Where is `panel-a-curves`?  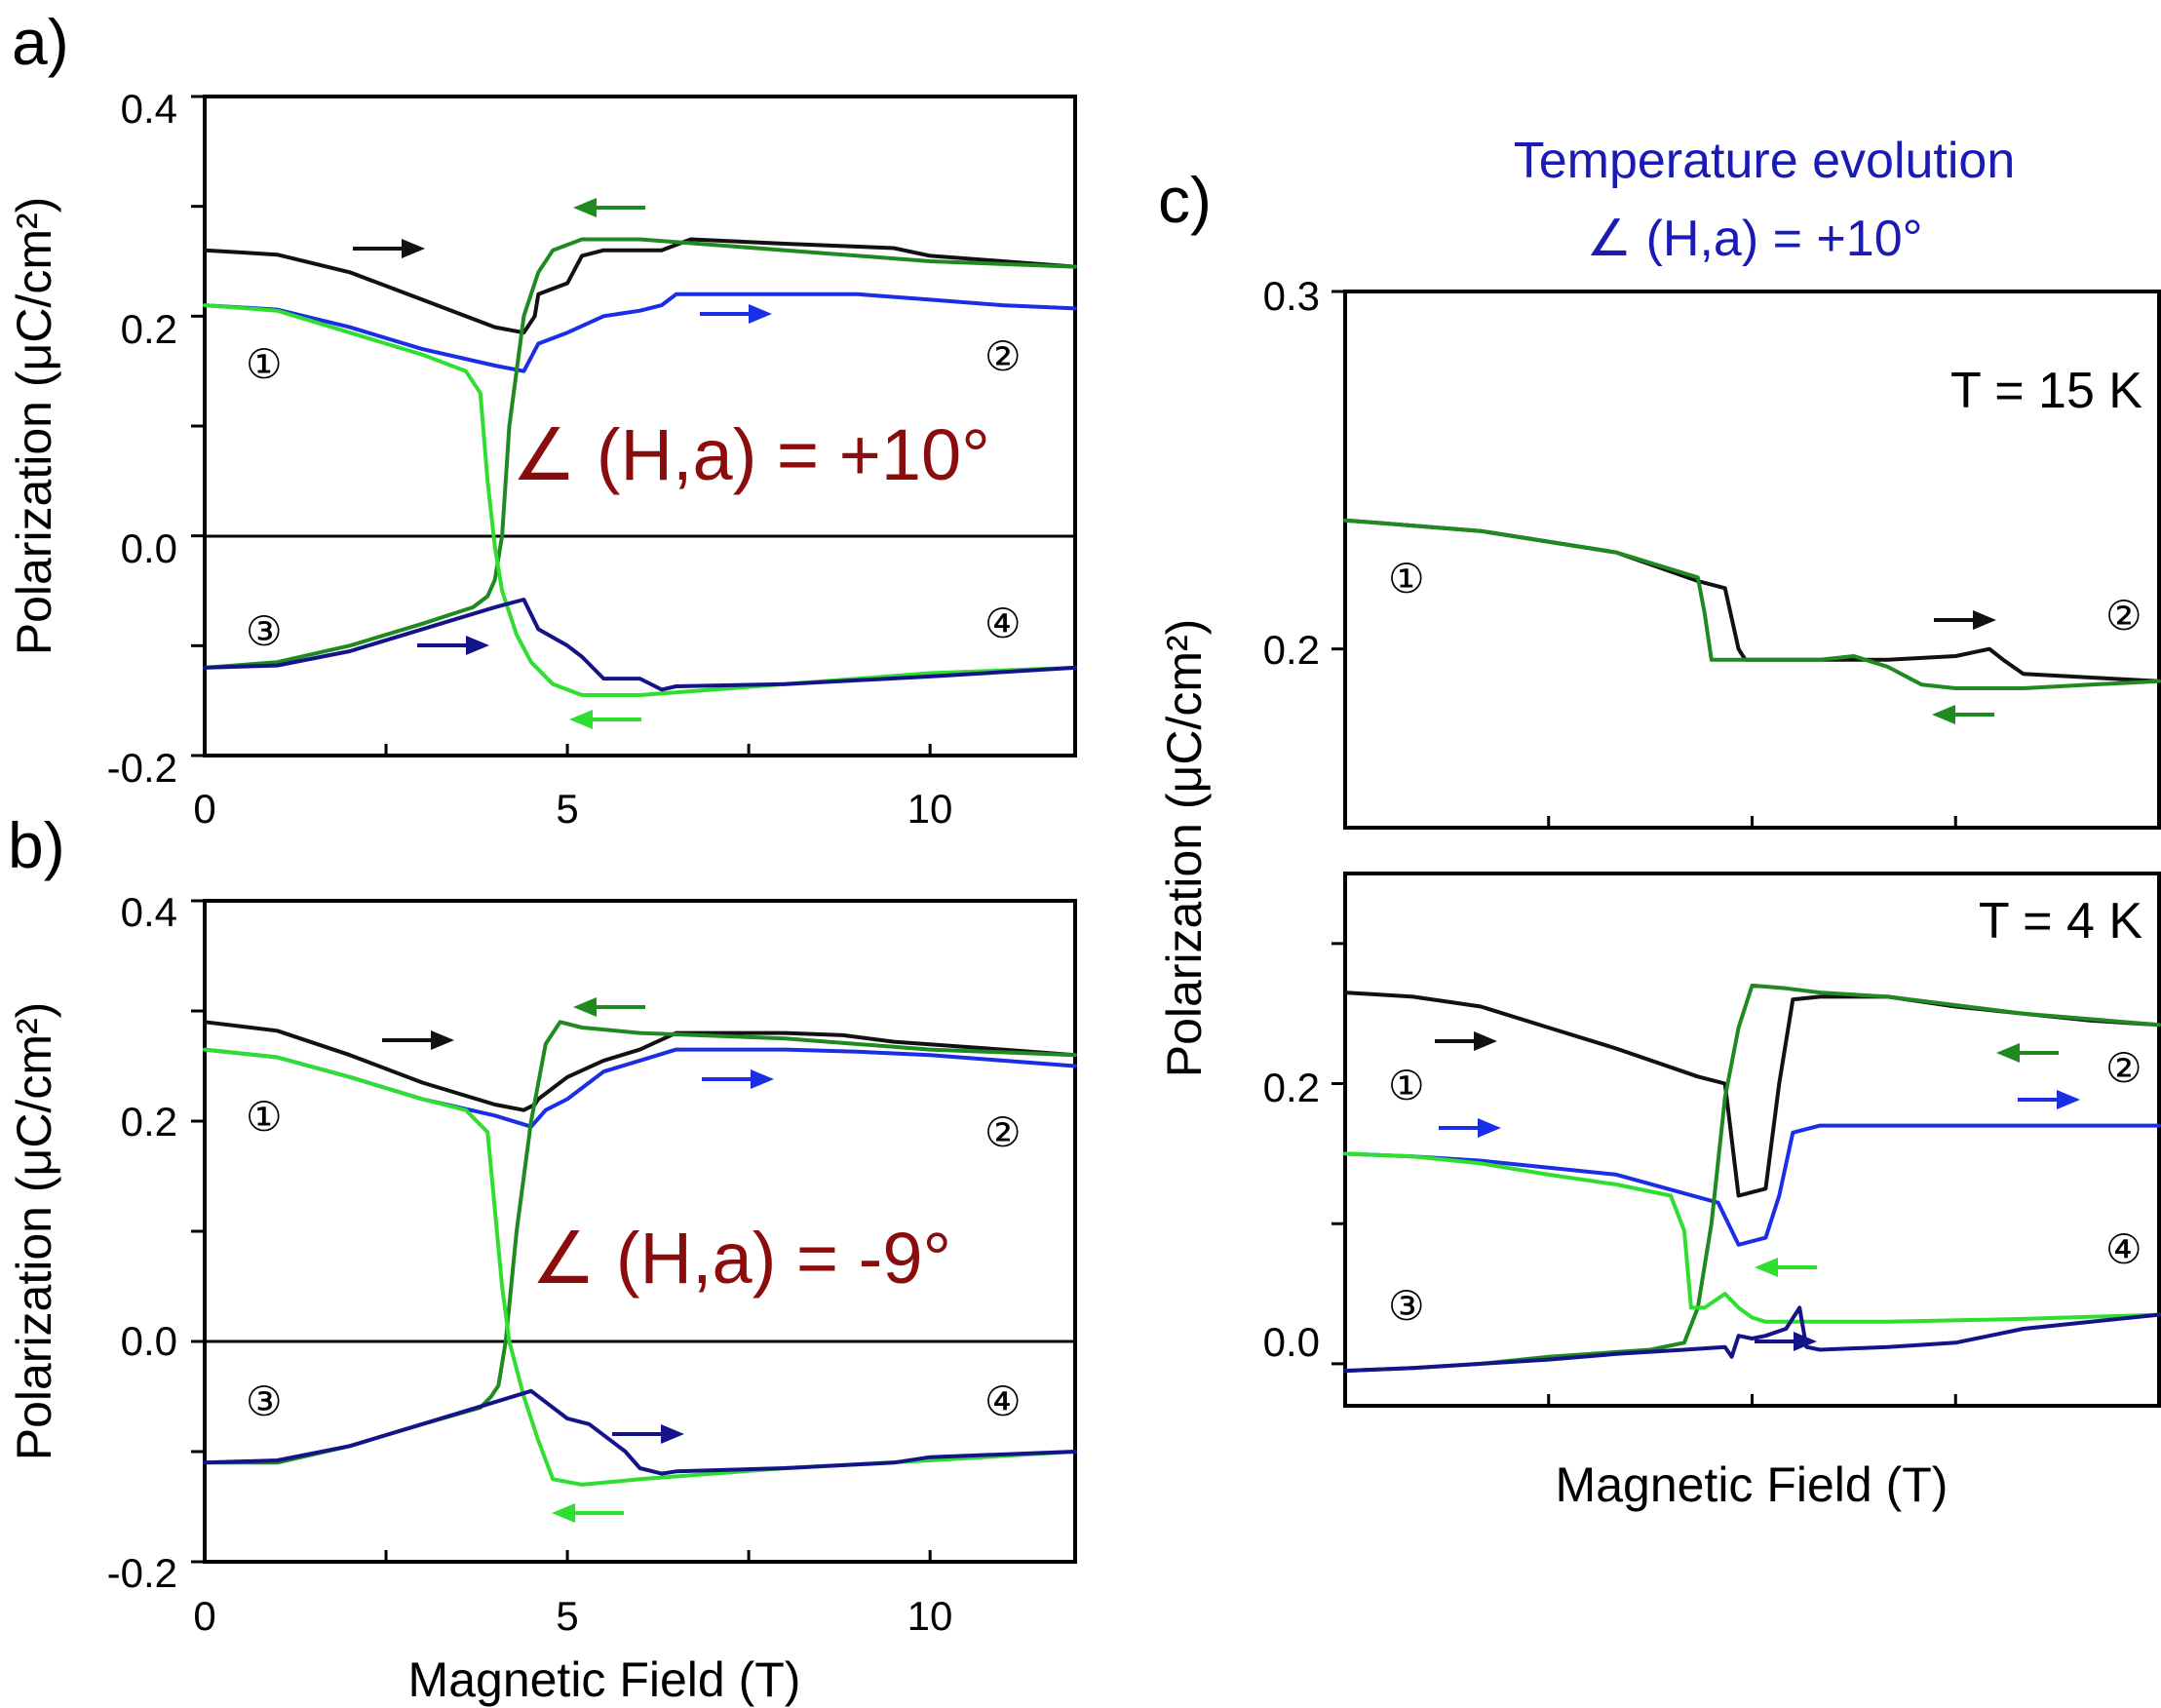 panel-a-curves is located at coordinates (640, 467).